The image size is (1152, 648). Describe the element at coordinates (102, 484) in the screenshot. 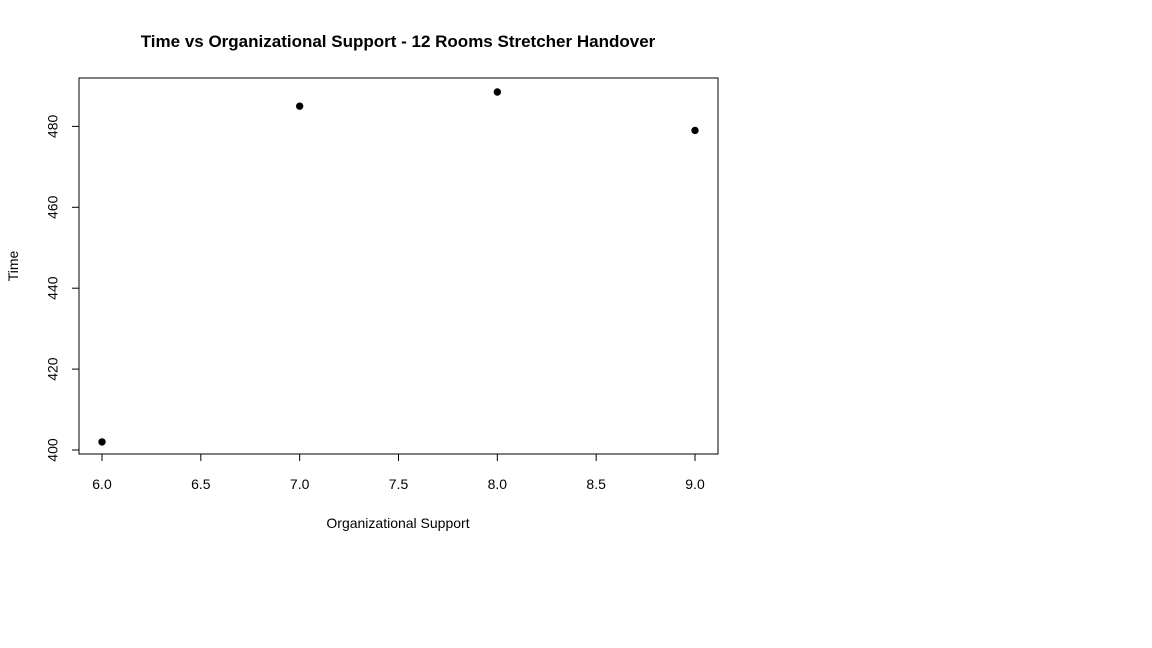

I see `x-tick-label: 6.0` at that location.